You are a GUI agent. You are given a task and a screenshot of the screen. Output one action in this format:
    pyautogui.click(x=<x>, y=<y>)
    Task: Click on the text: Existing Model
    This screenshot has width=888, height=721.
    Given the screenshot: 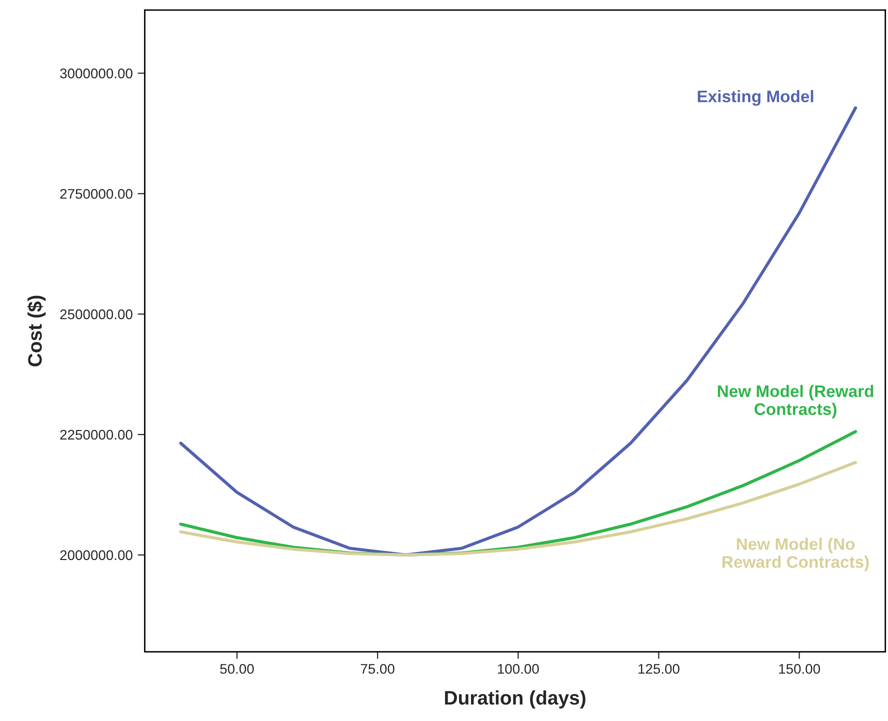 What is the action you would take?
    pyautogui.click(x=756, y=98)
    